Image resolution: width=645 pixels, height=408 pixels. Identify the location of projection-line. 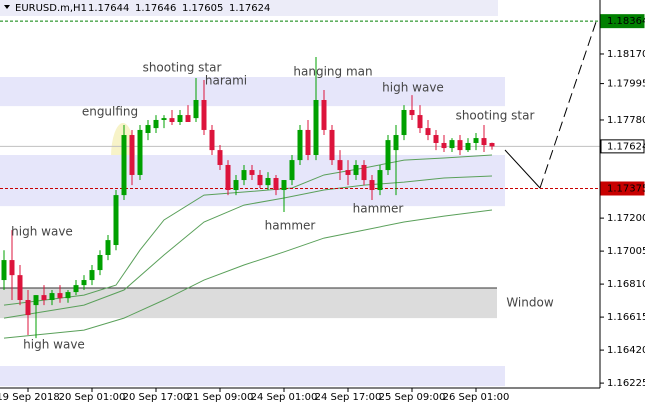
(522, 169).